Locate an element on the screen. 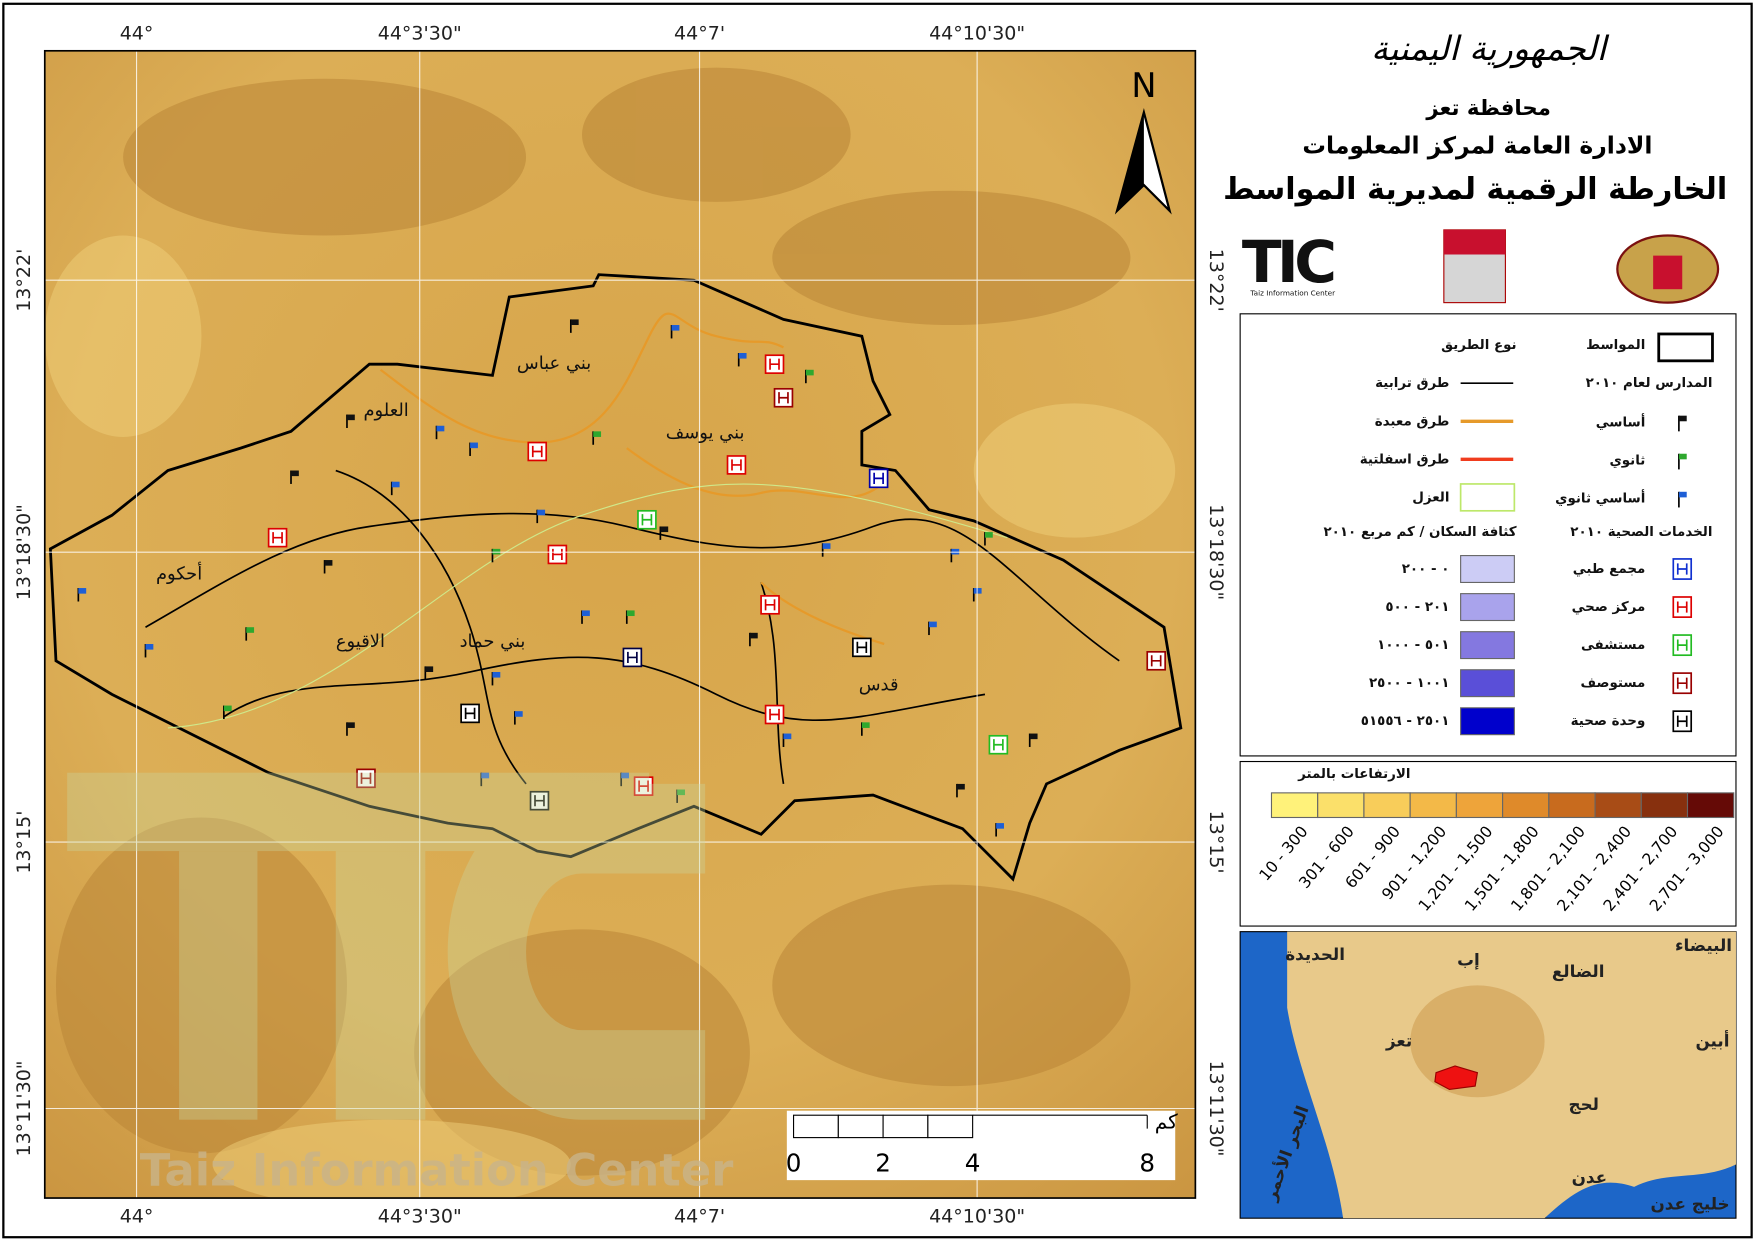  lon-label-bottom: 44°3'30" is located at coordinates (420, 1217).